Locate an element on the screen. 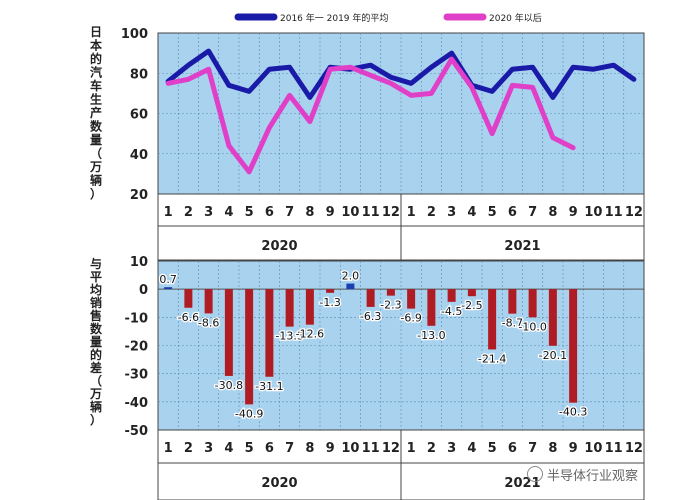  data-label: -10.0 is located at coordinates (532, 326).